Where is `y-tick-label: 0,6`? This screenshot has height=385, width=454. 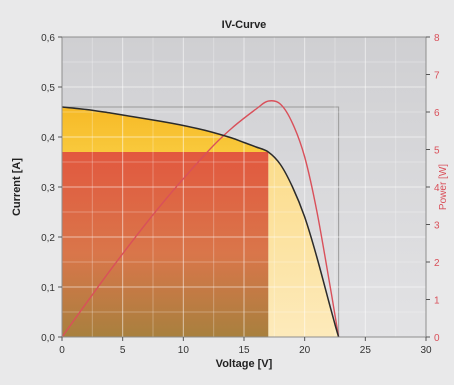 y-tick-label: 0,6 is located at coordinates (48, 38).